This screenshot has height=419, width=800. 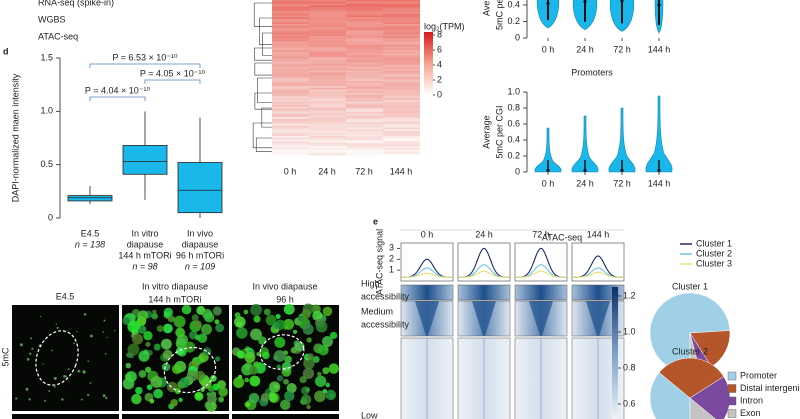 What do you see at coordinates (499, 131) in the screenshot?
I see `y-axis-label: 5mC per CGI` at bounding box center [499, 131].